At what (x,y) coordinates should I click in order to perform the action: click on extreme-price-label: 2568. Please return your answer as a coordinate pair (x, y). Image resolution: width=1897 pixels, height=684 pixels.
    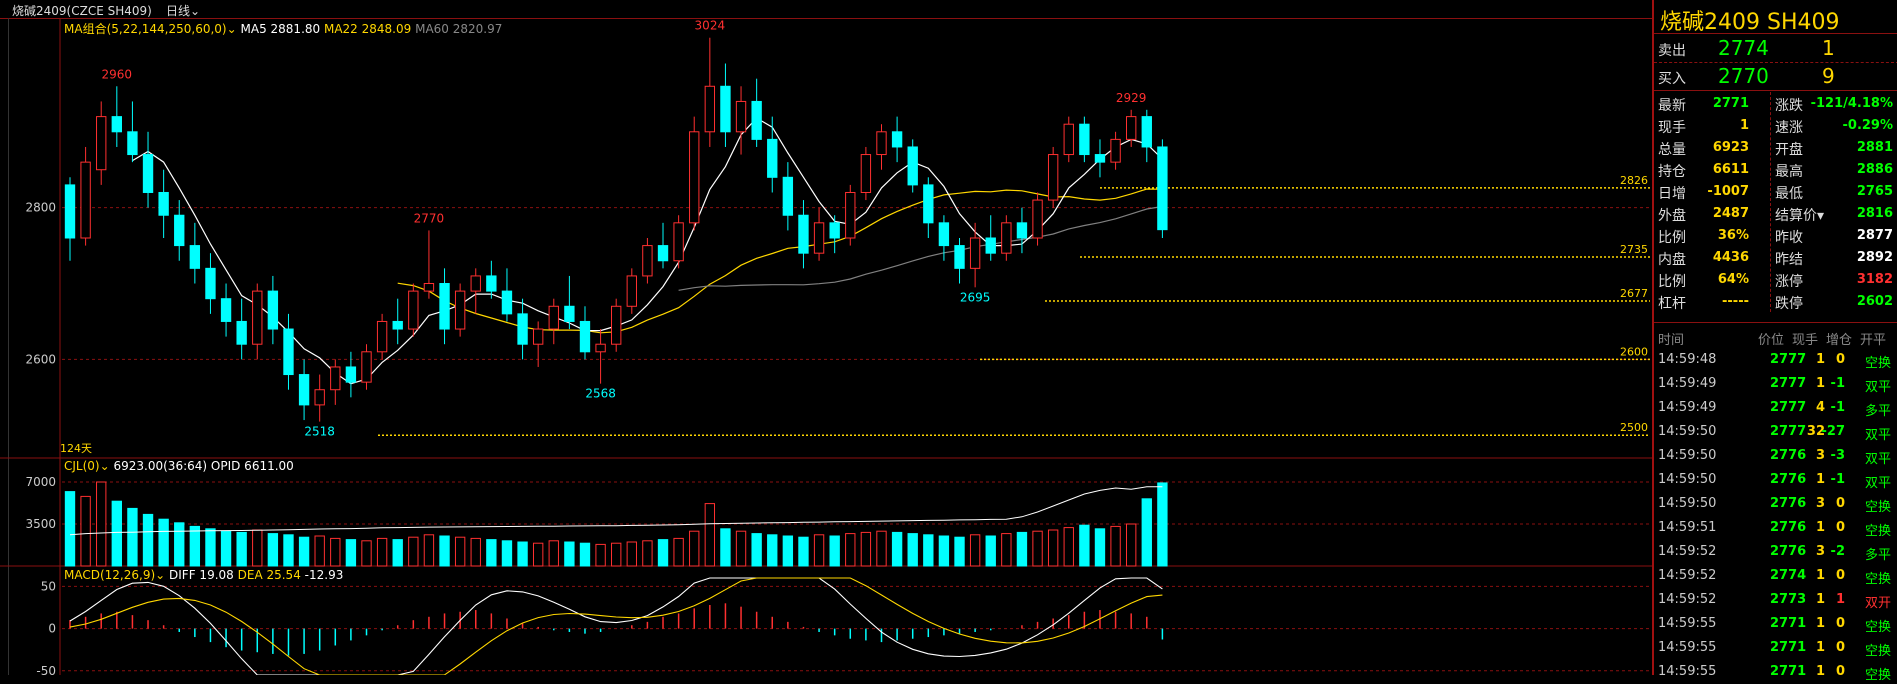
    Looking at the image, I should click on (600, 394).